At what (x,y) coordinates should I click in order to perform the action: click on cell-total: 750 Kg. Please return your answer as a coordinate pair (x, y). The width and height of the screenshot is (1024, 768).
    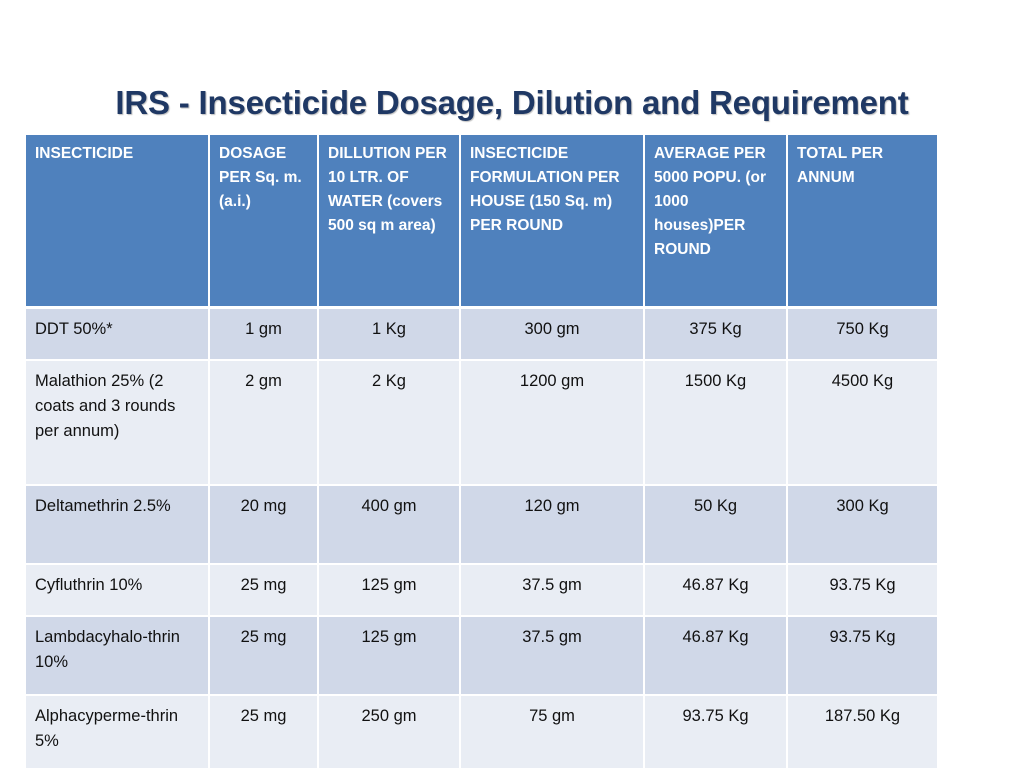
    Looking at the image, I should click on (863, 335).